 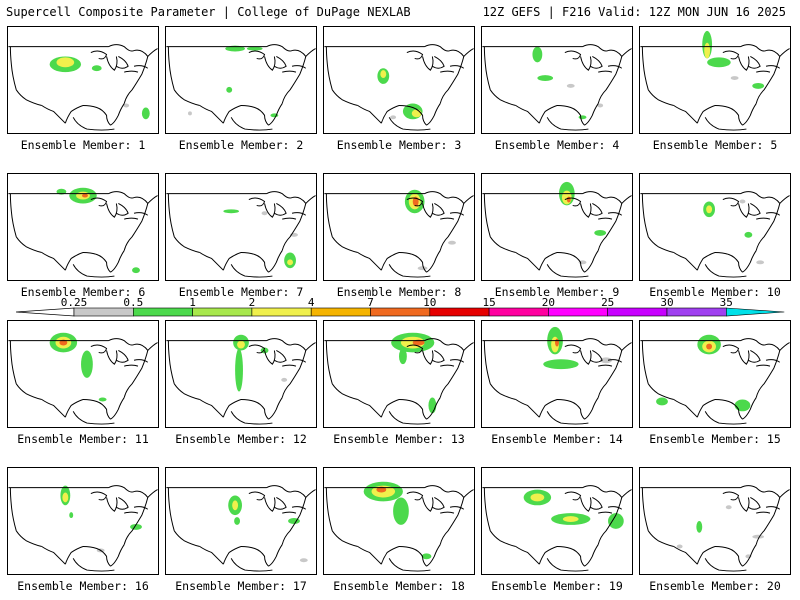 What do you see at coordinates (557, 145) in the screenshot?
I see `ensemble-member-label: Ensemble Member: 4` at bounding box center [557, 145].